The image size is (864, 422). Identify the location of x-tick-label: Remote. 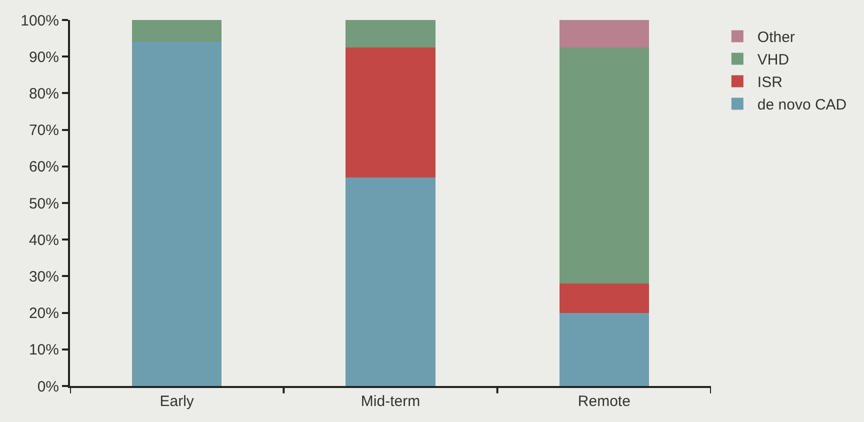
(604, 401).